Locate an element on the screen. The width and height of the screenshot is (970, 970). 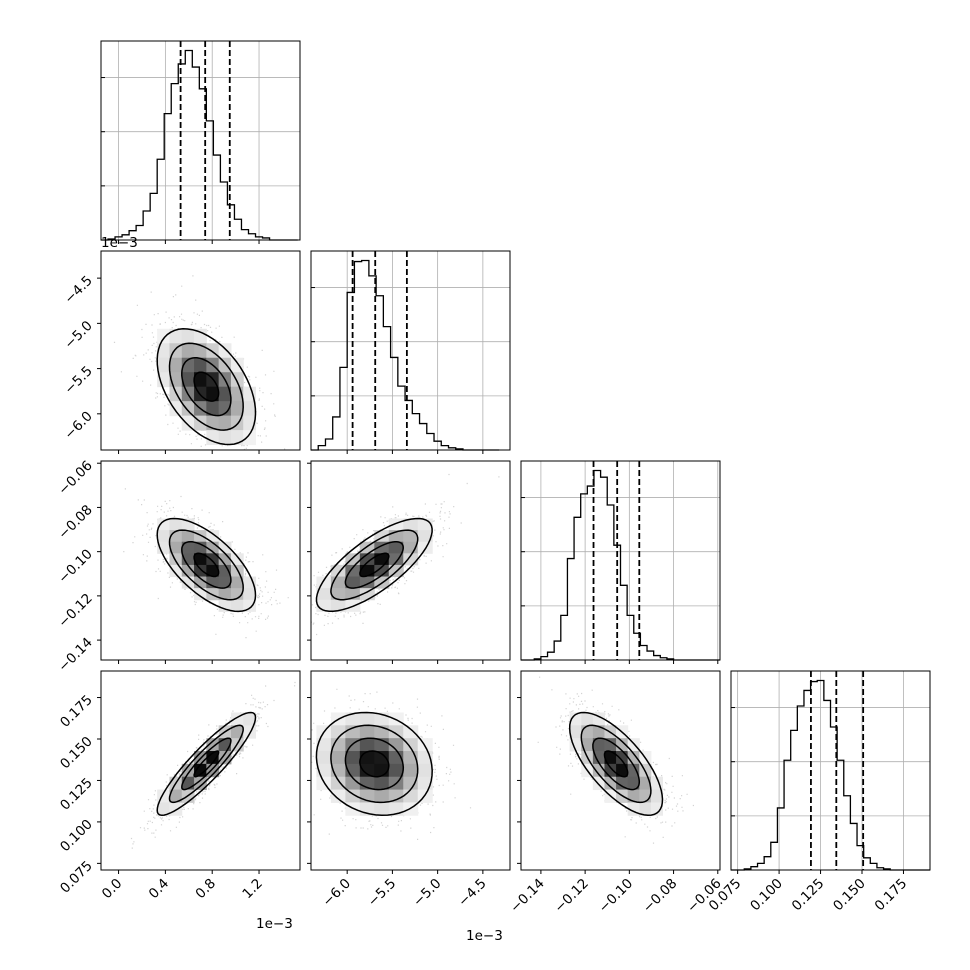
x-tick-label: 0.175 is located at coordinates (891, 895).